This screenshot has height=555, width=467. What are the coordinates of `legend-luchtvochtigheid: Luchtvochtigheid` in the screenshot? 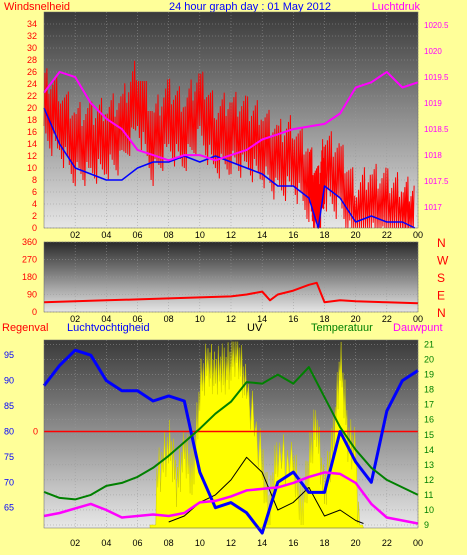 It's located at (108, 328).